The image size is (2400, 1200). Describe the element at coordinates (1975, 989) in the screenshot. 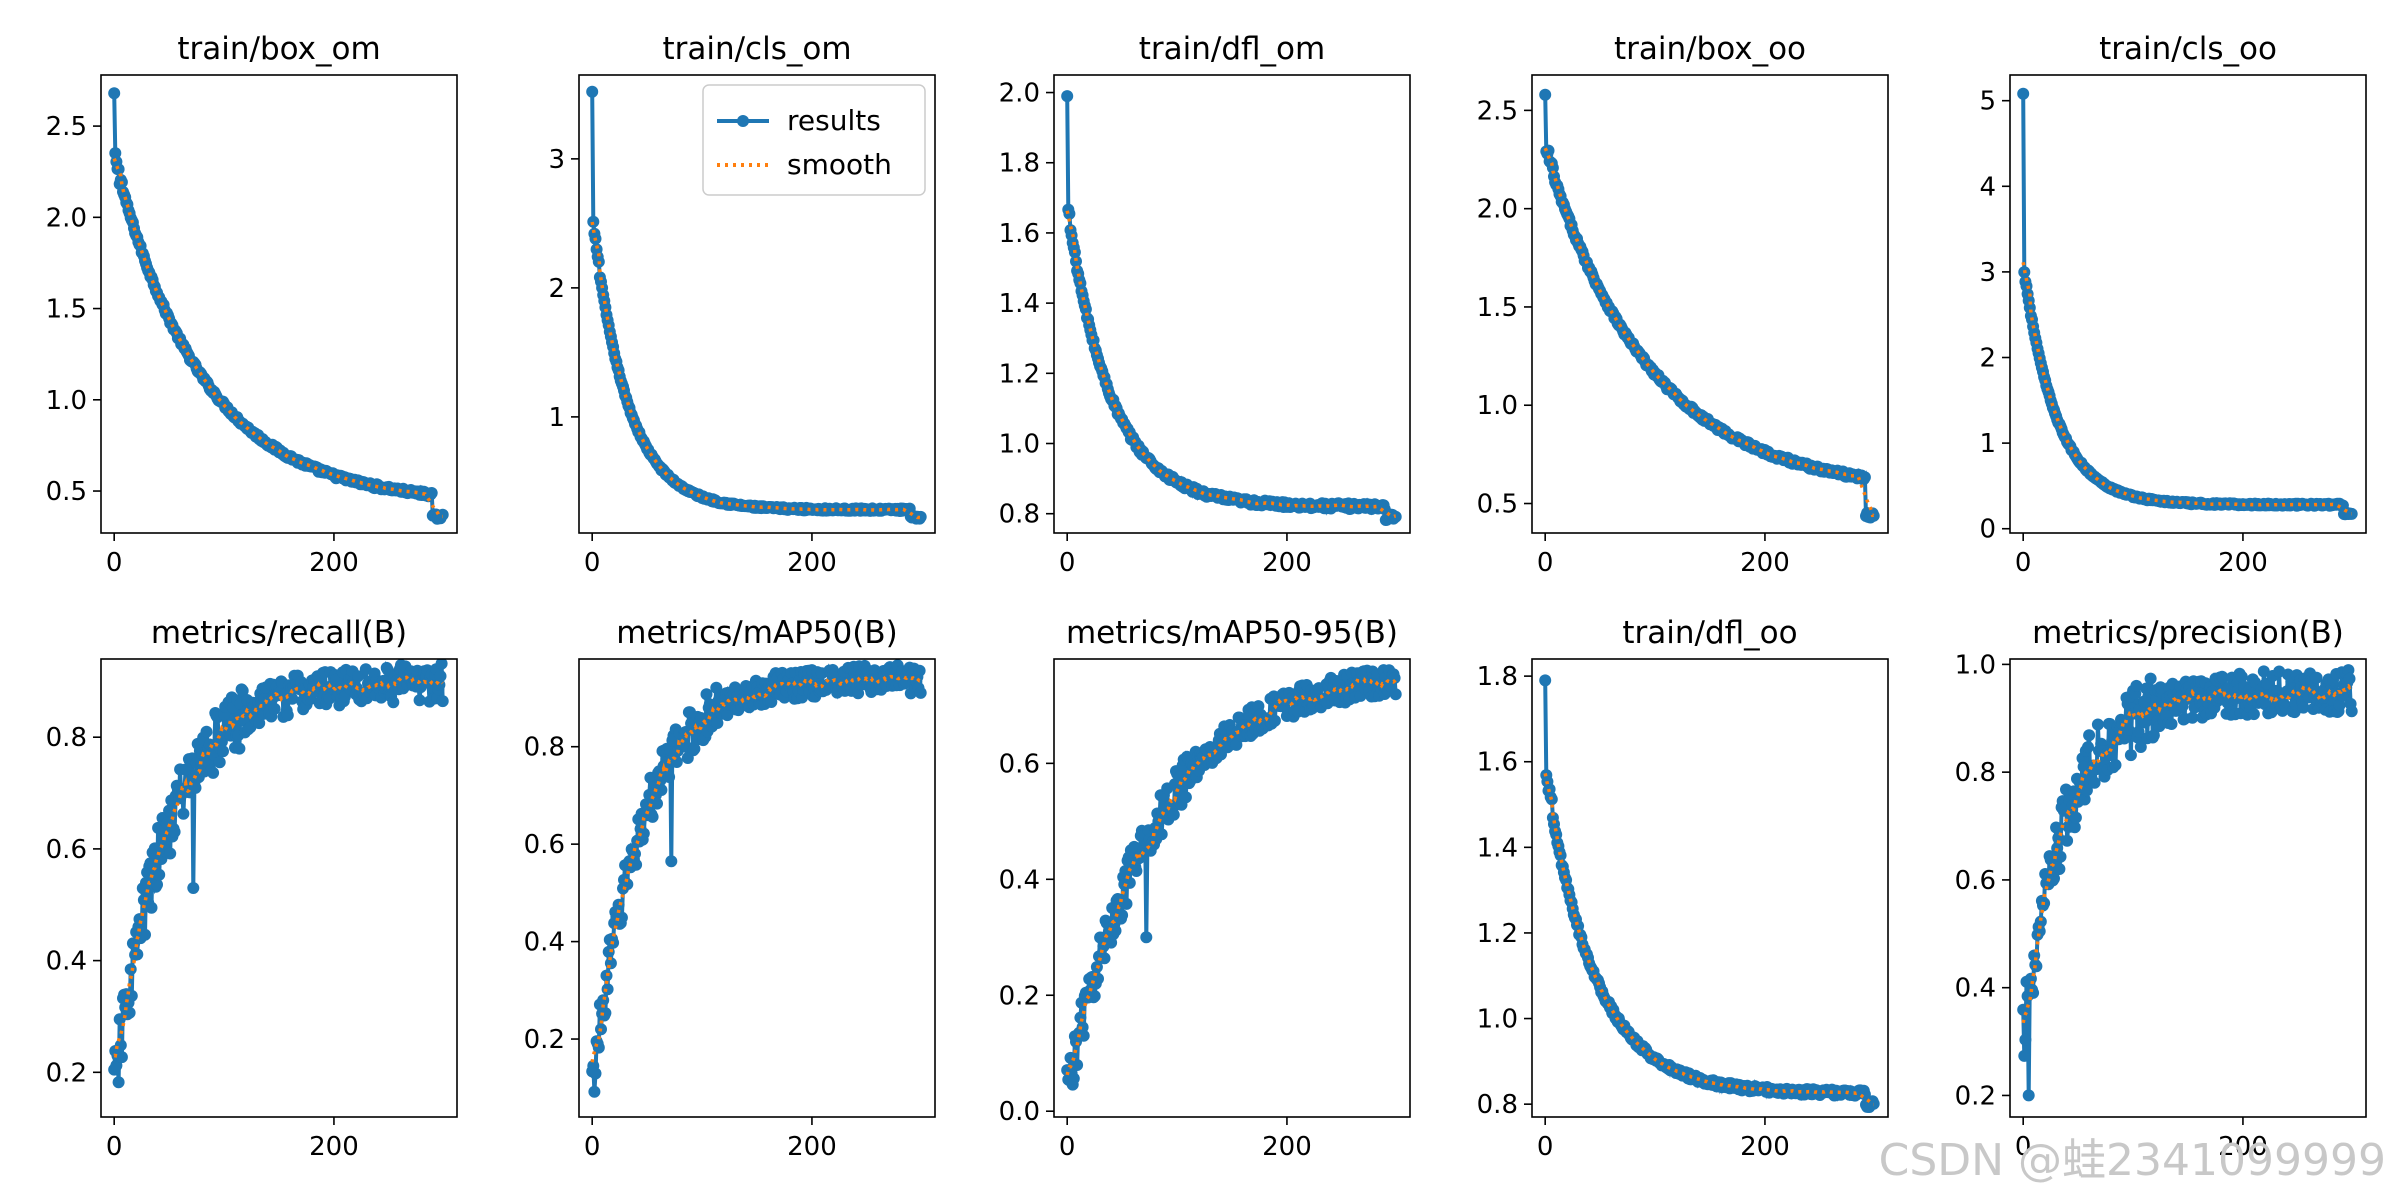

I see `y-tick-label: 0.4` at that location.